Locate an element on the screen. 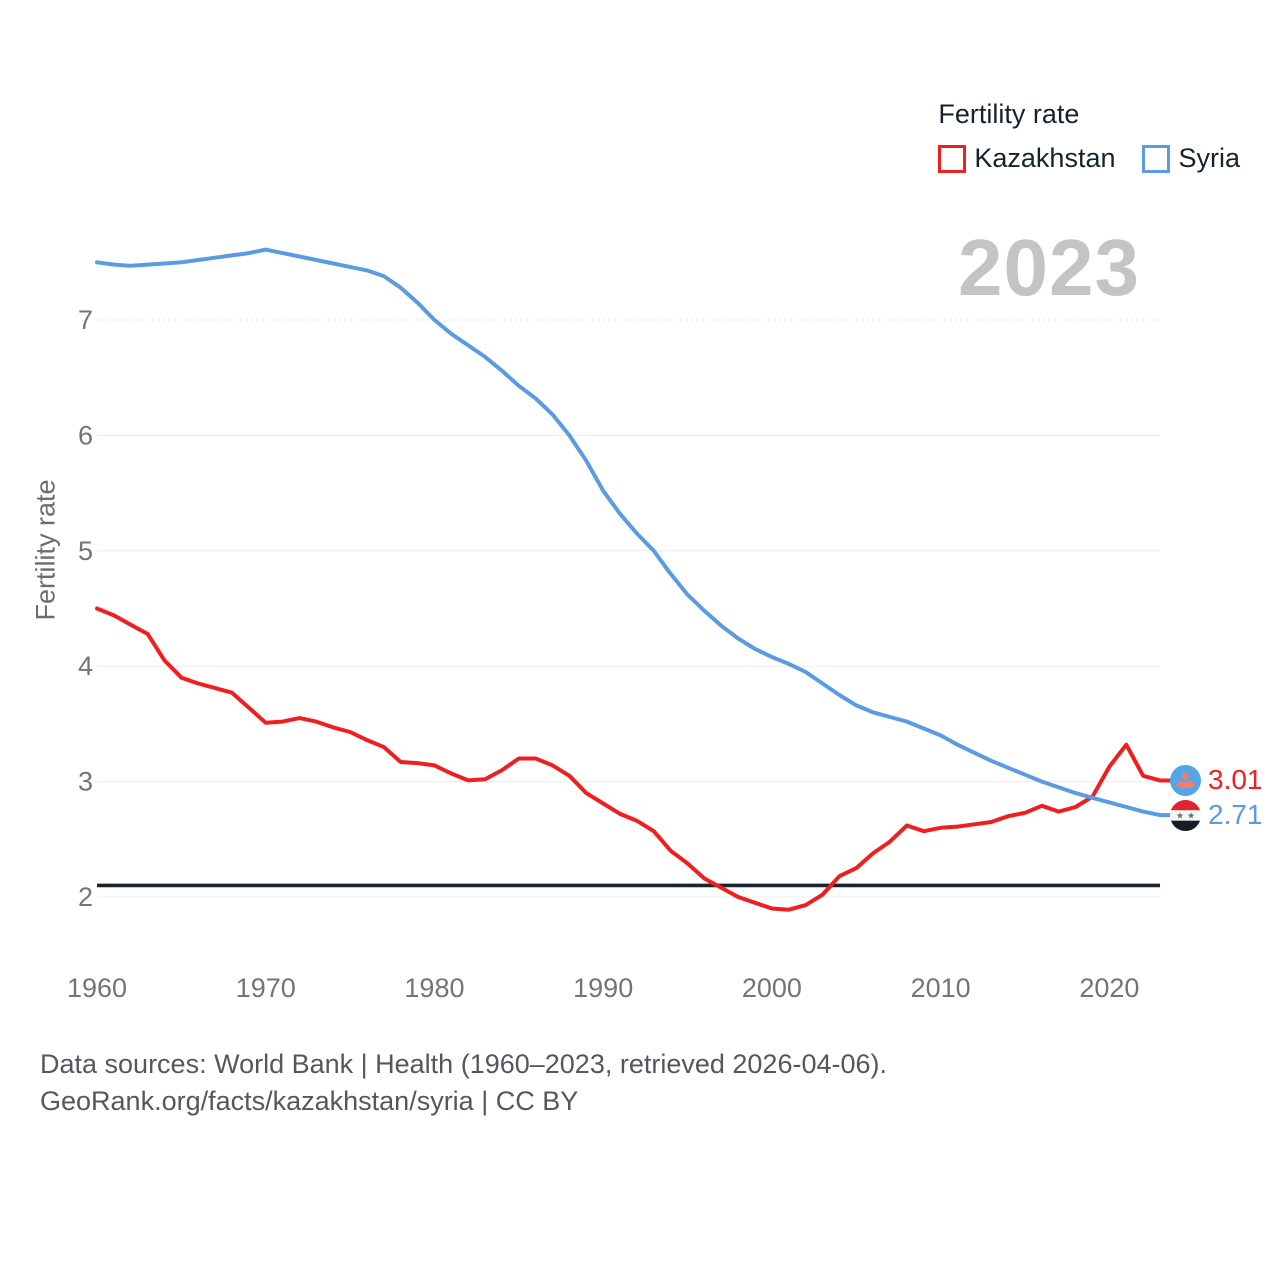 Image resolution: width=1280 pixels, height=1280 pixels. y-tick-7: 7 is located at coordinates (85, 320).